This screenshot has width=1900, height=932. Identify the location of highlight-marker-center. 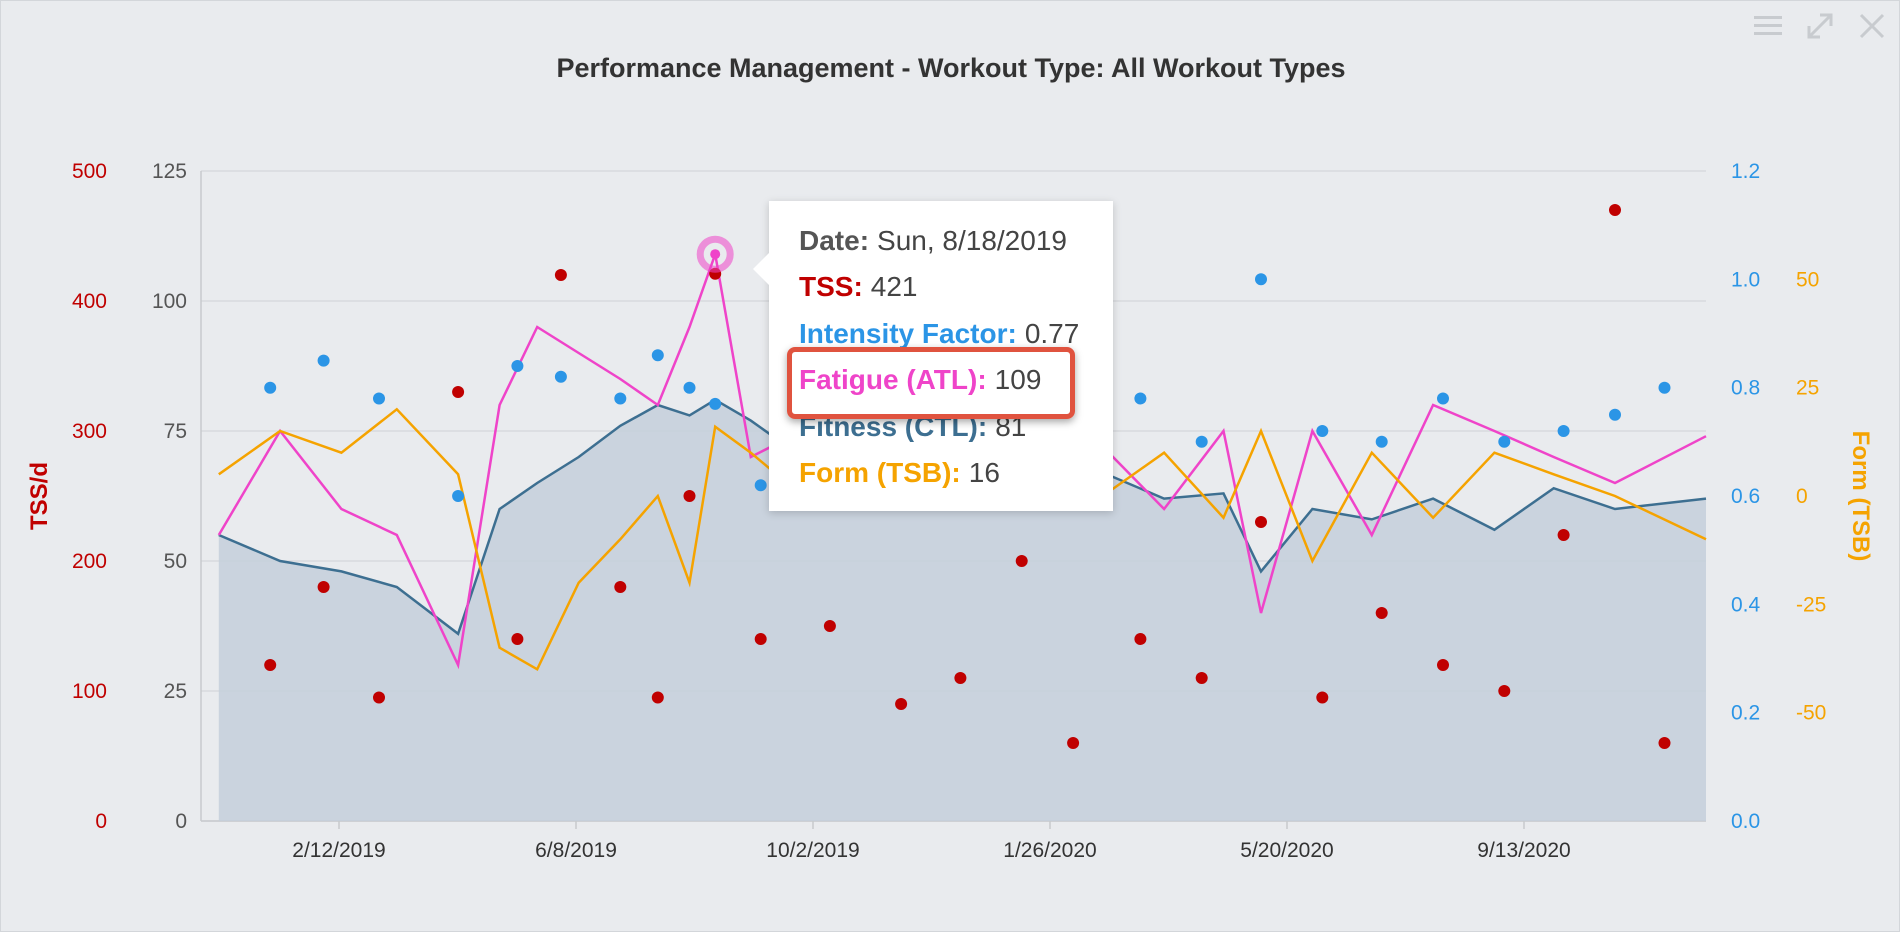
(715, 254).